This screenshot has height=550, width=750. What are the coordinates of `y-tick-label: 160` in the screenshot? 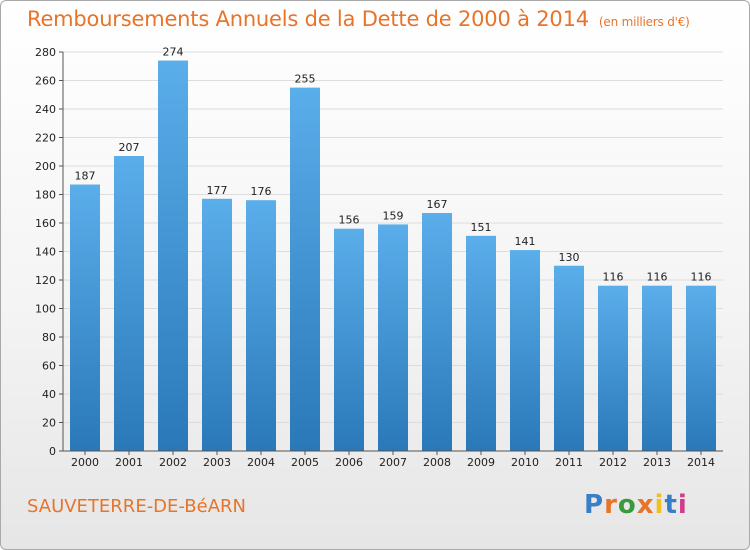 It's located at (45, 223).